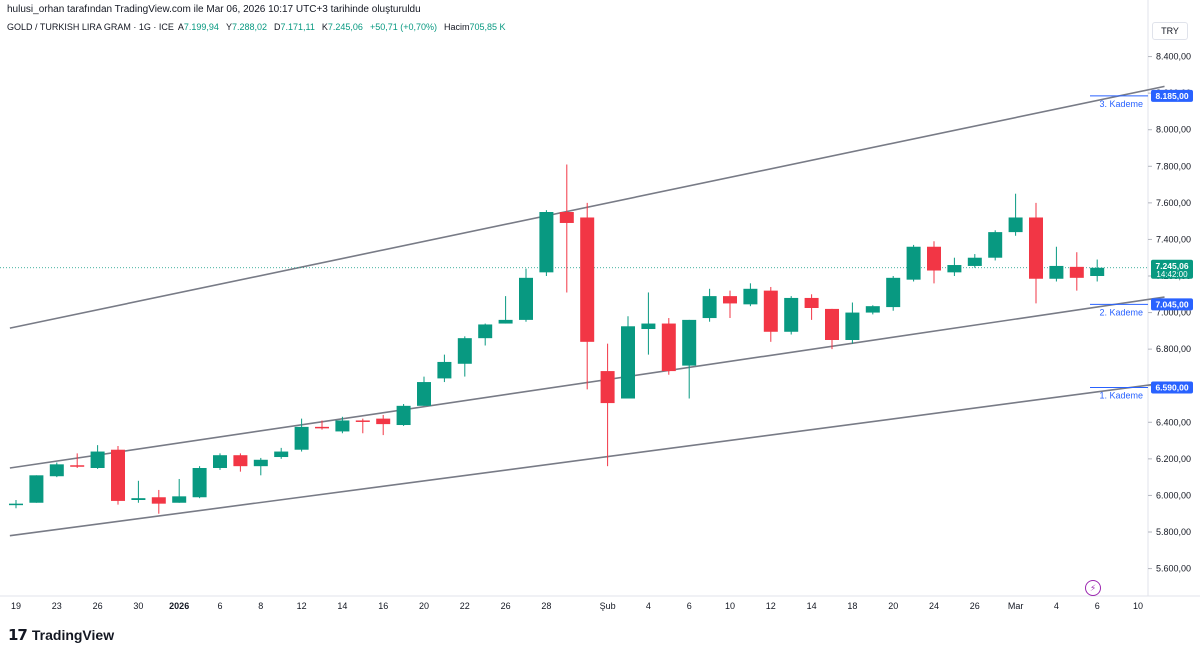  What do you see at coordinates (1171, 266) in the screenshot?
I see `last-price-label: 7.245,06` at bounding box center [1171, 266].